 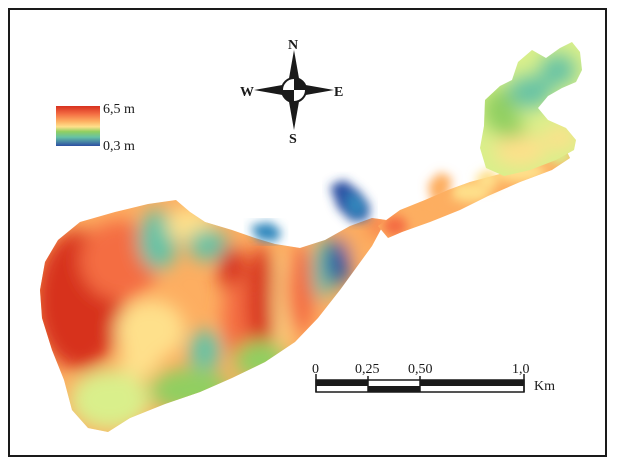 What do you see at coordinates (521, 369) in the screenshot?
I see `scale-tick-10: 1,0` at bounding box center [521, 369].